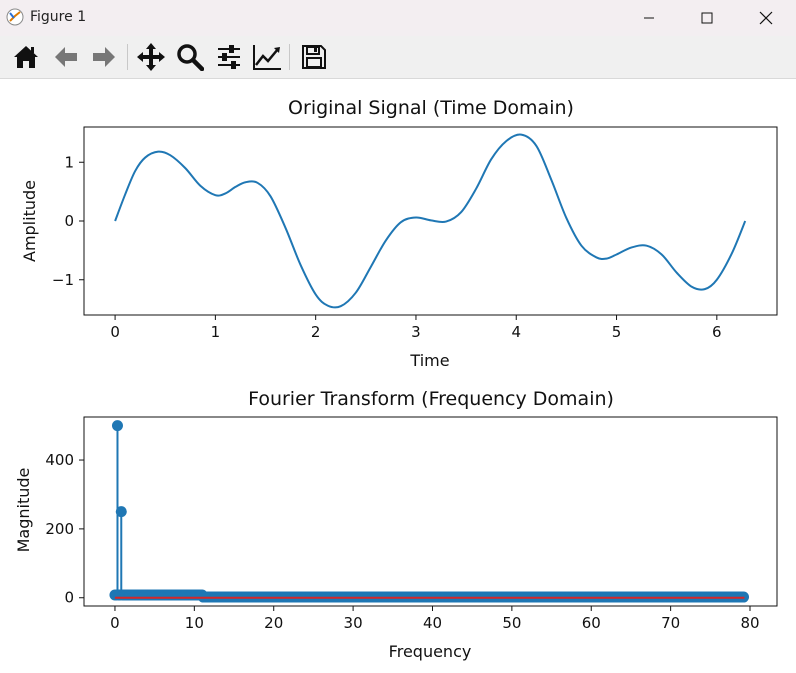 The height and width of the screenshot is (673, 796). I want to click on xtick-label: 80, so click(749, 623).